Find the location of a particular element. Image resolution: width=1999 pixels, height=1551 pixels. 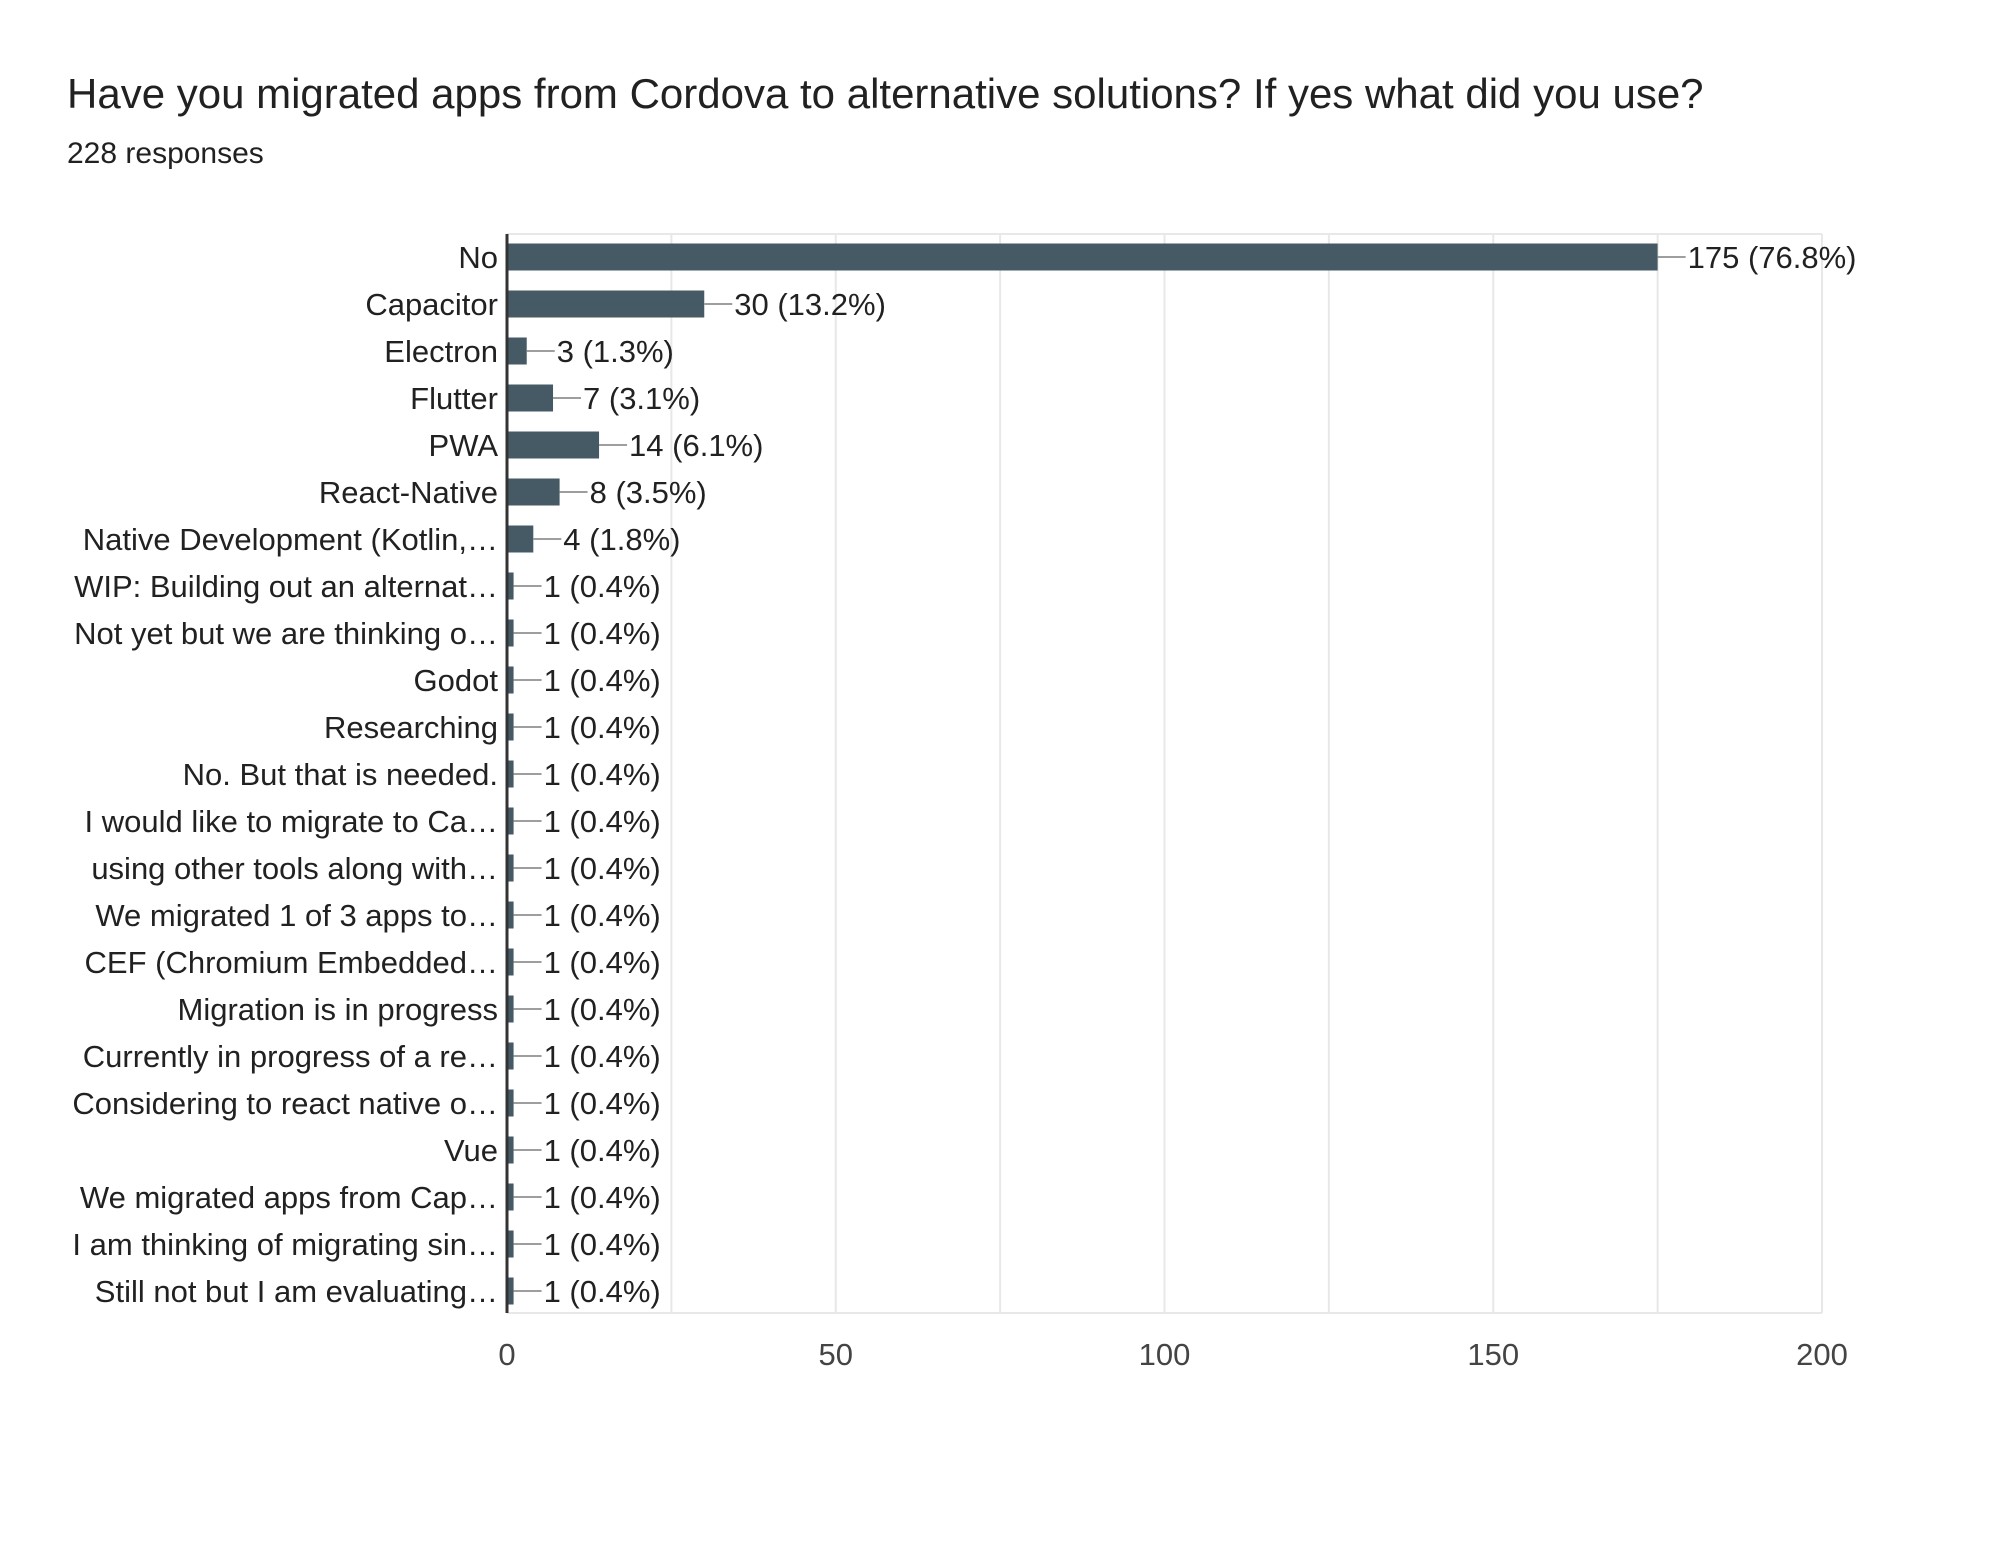

data-label: 3 (1.3%) is located at coordinates (615, 351).